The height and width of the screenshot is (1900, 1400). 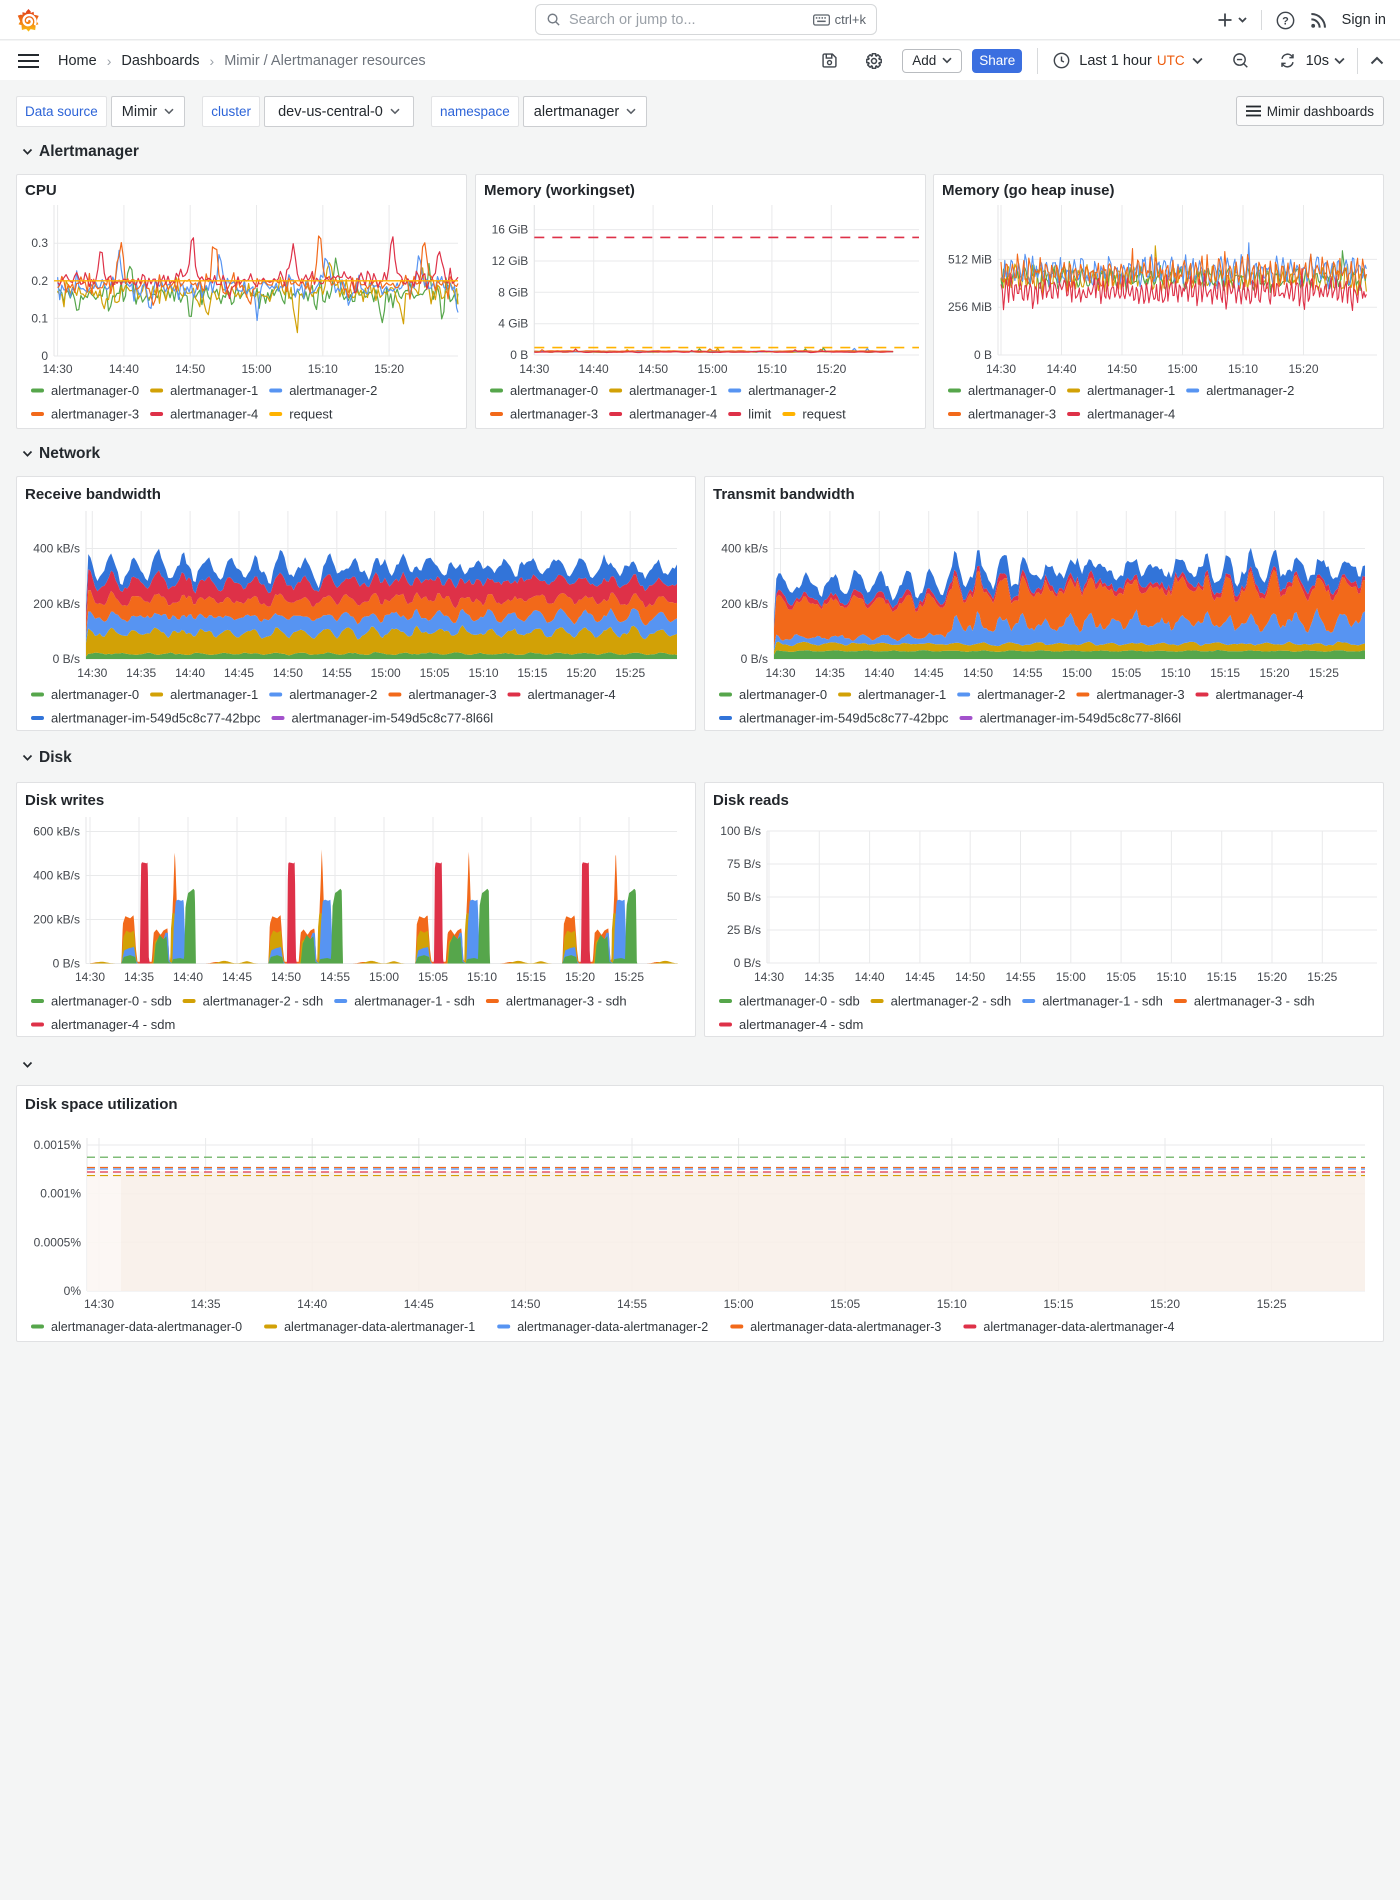 I want to click on svg-text: 0%, so click(x=73, y=1291).